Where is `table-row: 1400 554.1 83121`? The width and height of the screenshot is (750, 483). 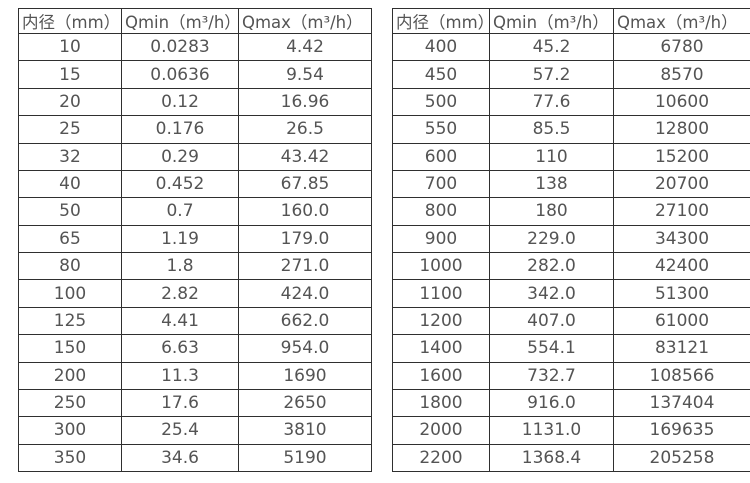
table-row: 1400 554.1 83121 is located at coordinates (571, 348).